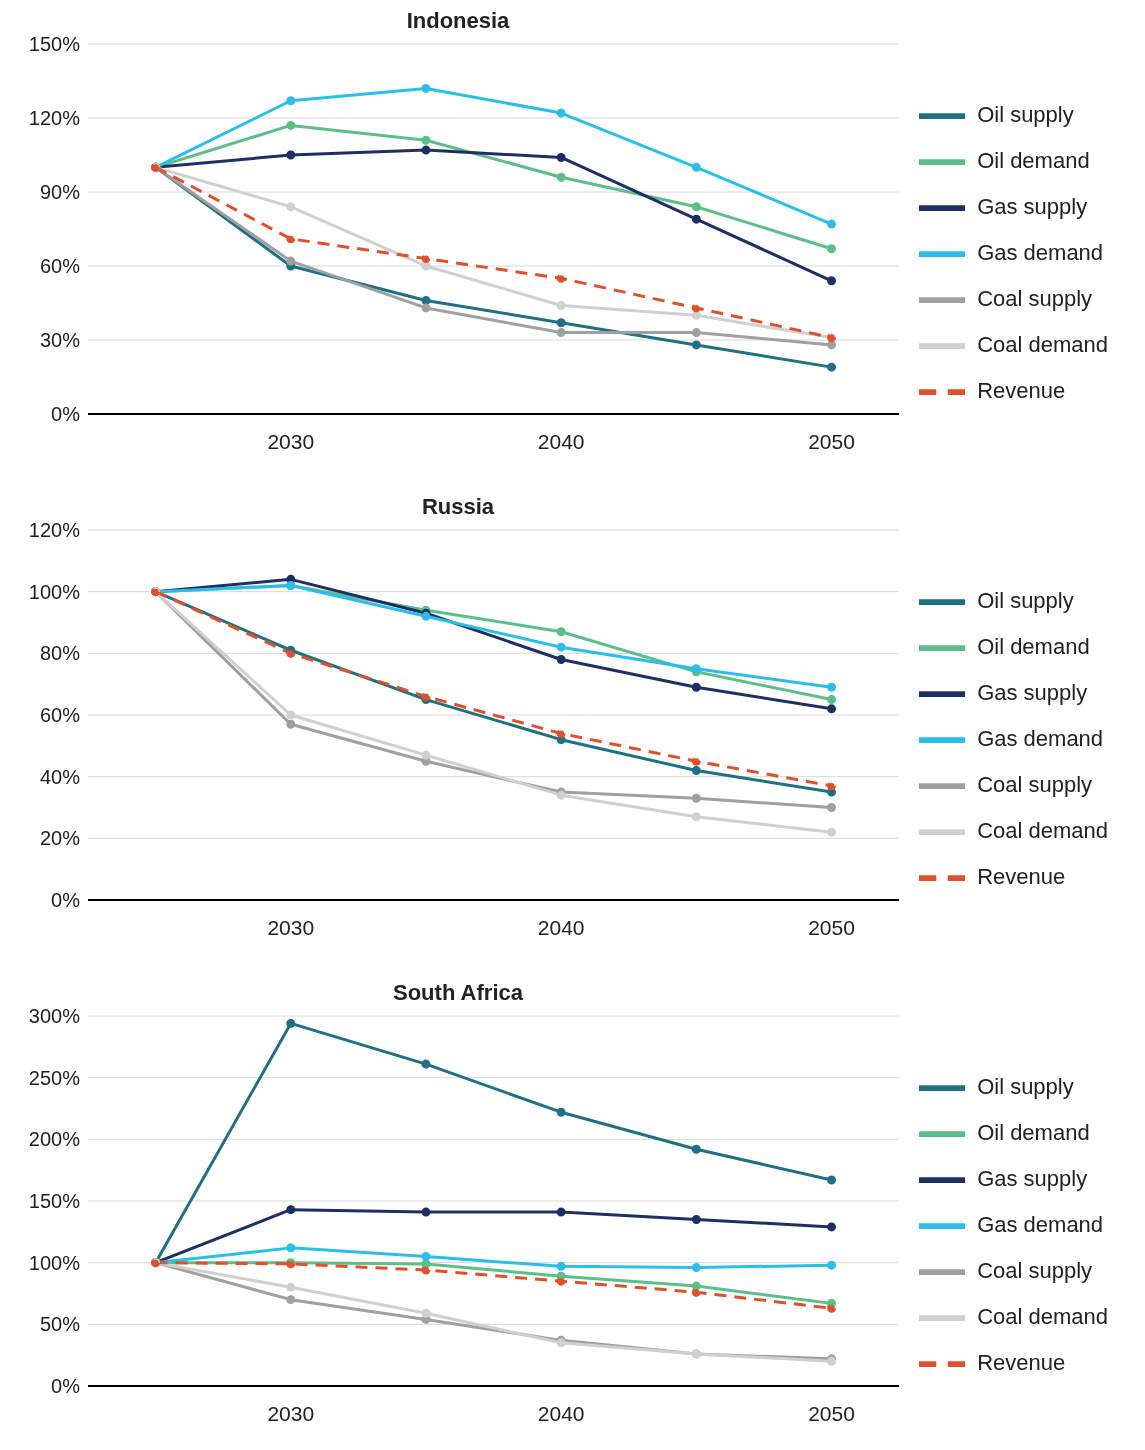 The height and width of the screenshot is (1450, 1145). Describe the element at coordinates (60, 653) in the screenshot. I see `y-tick-label: 80%` at that location.